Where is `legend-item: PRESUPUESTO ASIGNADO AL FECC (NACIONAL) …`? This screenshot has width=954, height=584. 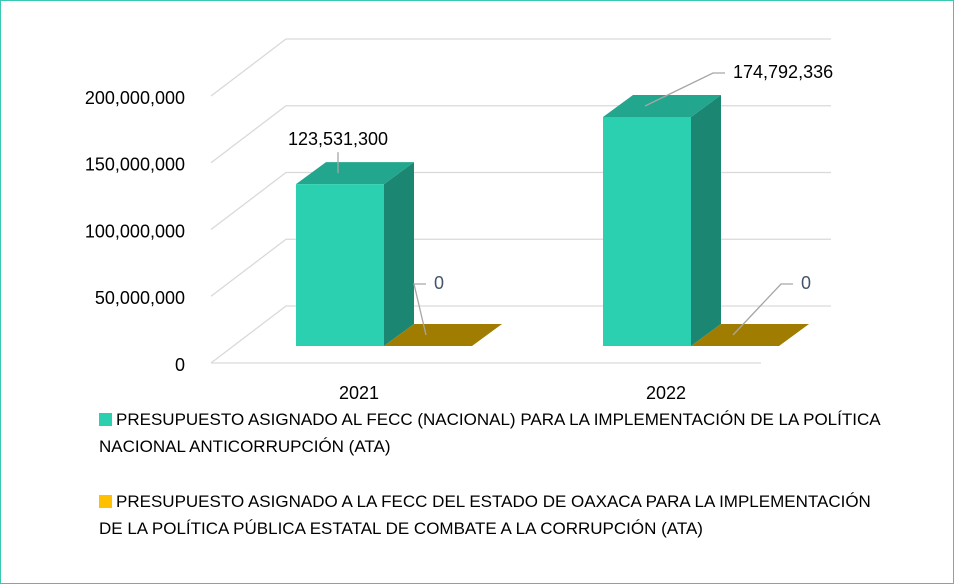
legend-item: PRESUPUESTO ASIGNADO AL FECC (NACIONAL) … is located at coordinates (499, 433).